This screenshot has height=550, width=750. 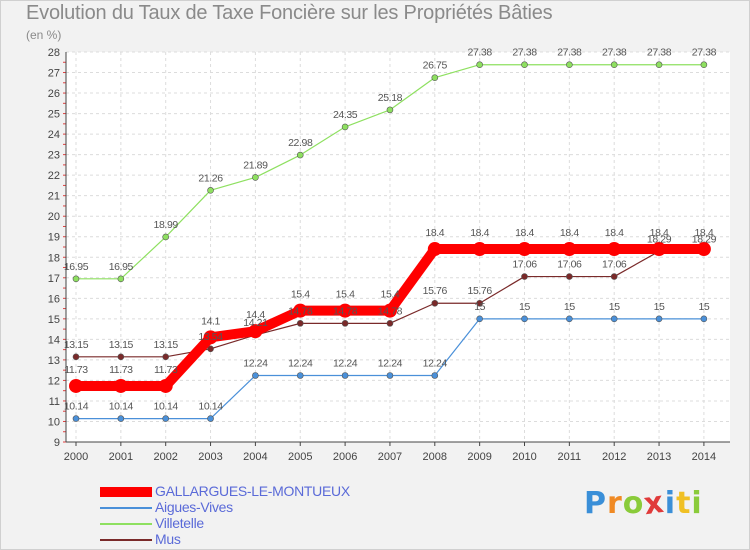 I want to click on data-label: 21.26, so click(x=210, y=178).